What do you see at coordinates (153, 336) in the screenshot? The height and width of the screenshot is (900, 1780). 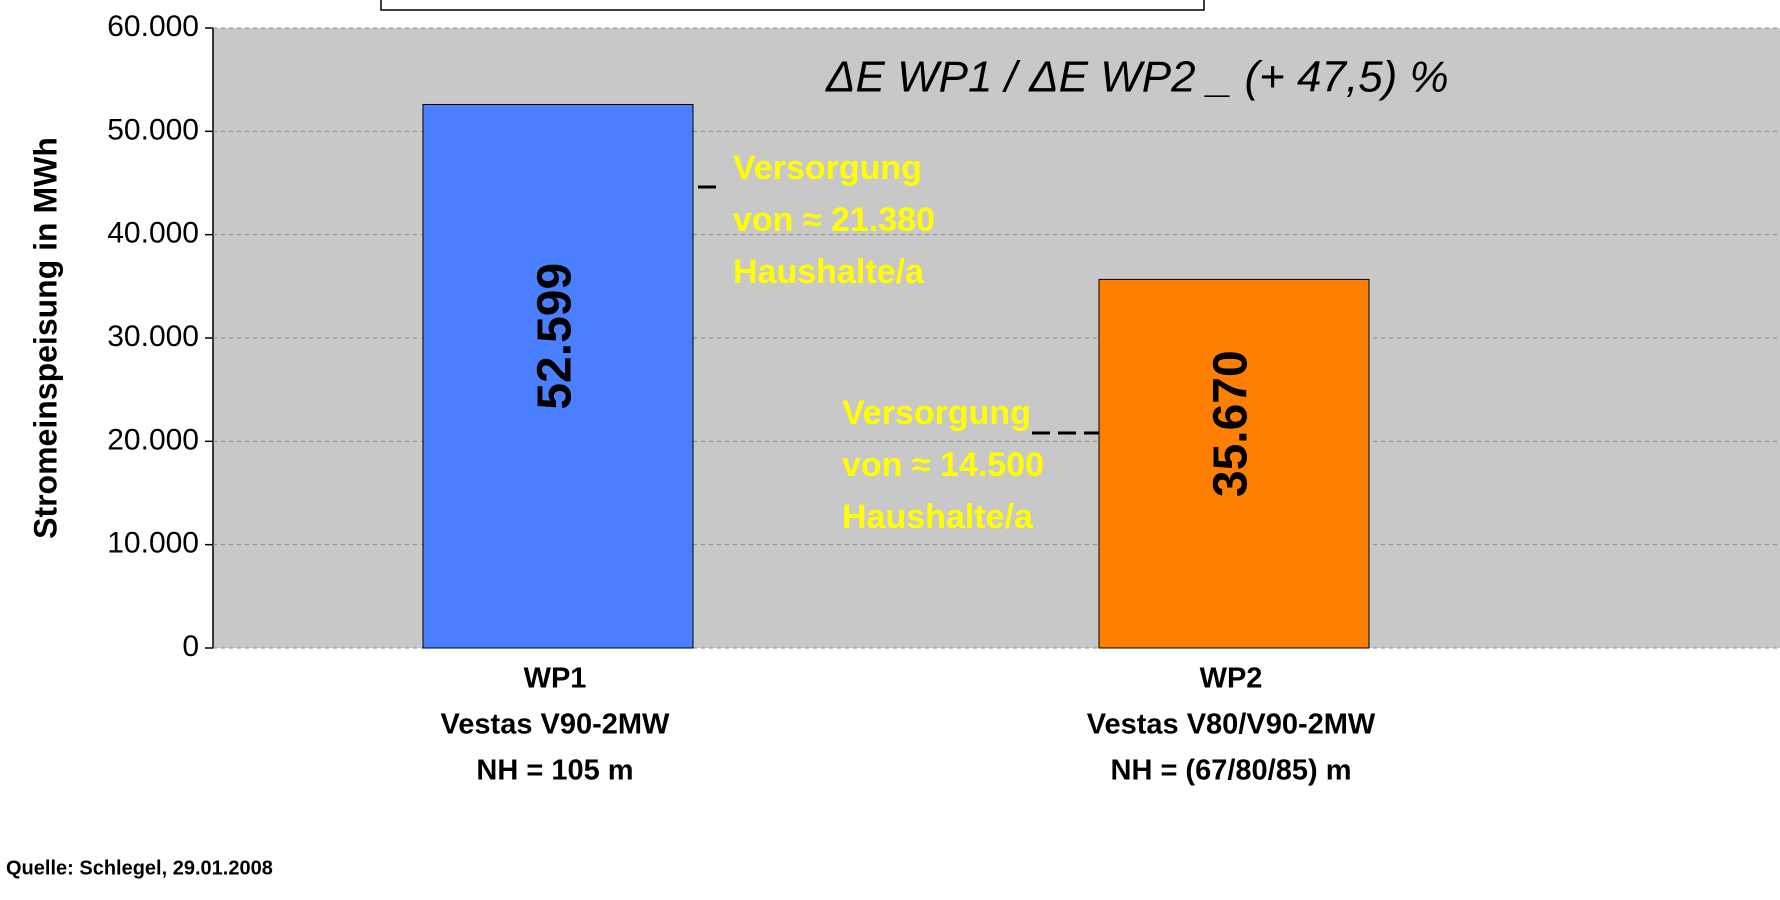 I see `y-tick-label: 30.000` at bounding box center [153, 336].